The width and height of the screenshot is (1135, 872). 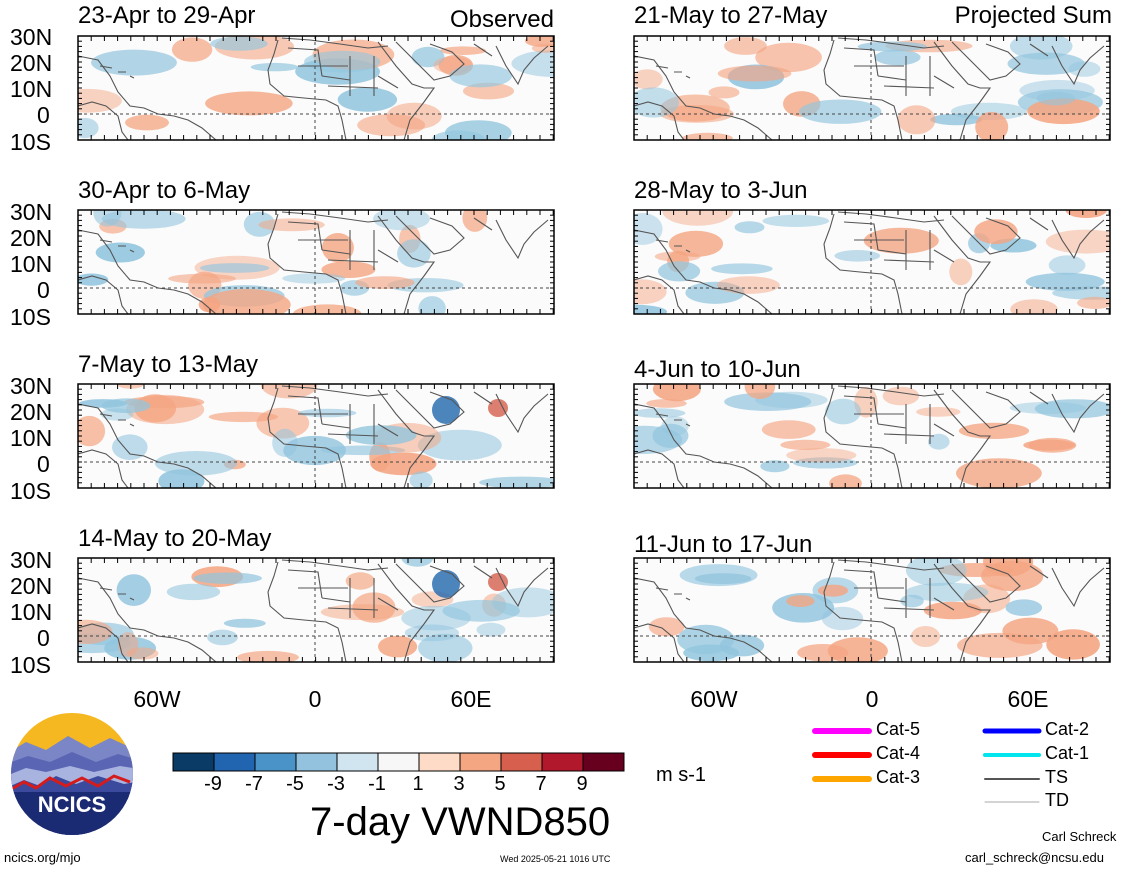 What do you see at coordinates (295, 784) in the screenshot?
I see `colorbar-tick-label: -5` at bounding box center [295, 784].